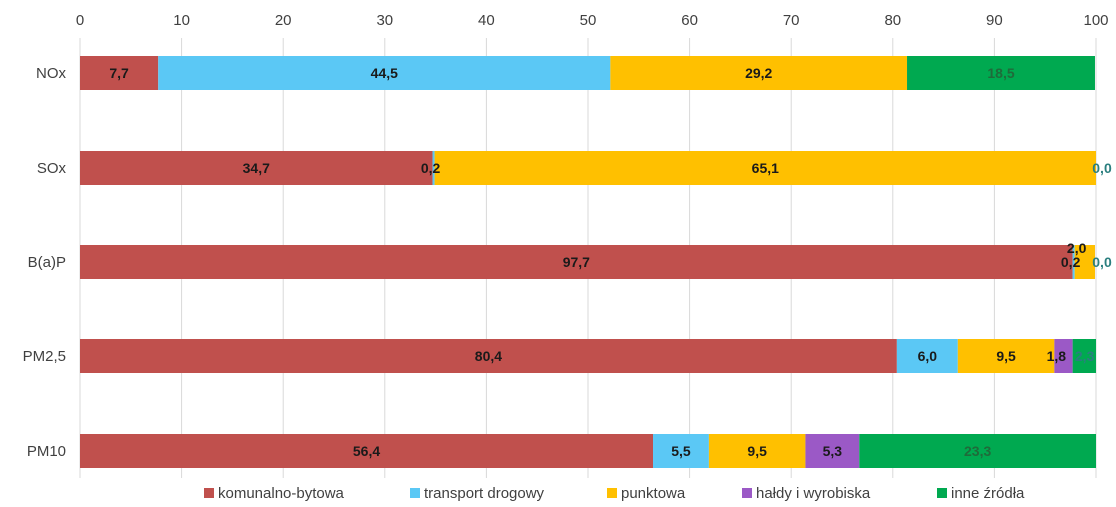  I want to click on x-tick-label-20: 20, so click(283, 20).